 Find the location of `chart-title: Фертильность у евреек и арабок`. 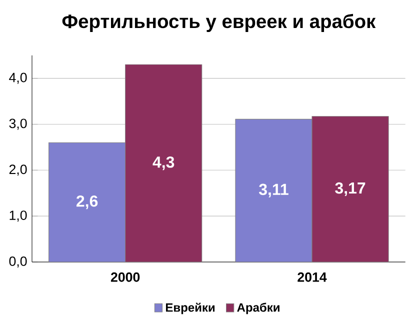

chart-title: Фертильность у евреек и арабок is located at coordinates (219, 23).